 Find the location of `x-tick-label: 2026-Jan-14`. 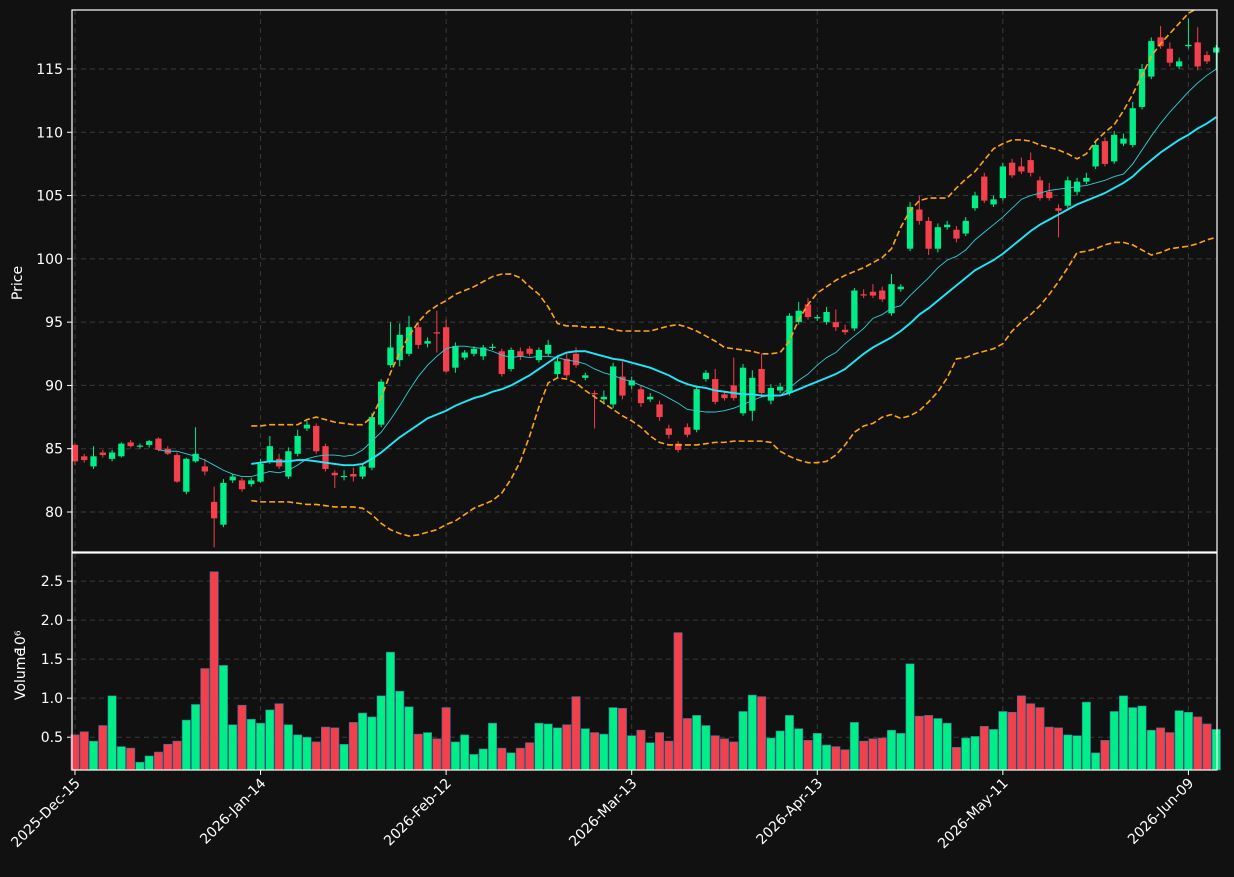

x-tick-label: 2026-Jan-14 is located at coordinates (233, 811).